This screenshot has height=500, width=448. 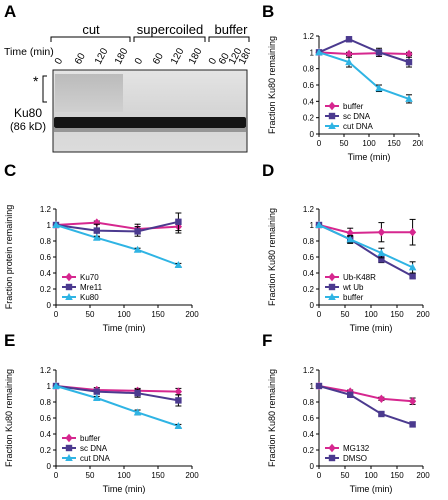 What do you see at coordinates (95, 458) in the screenshot?
I see `legend-label: cut DNA` at bounding box center [95, 458].